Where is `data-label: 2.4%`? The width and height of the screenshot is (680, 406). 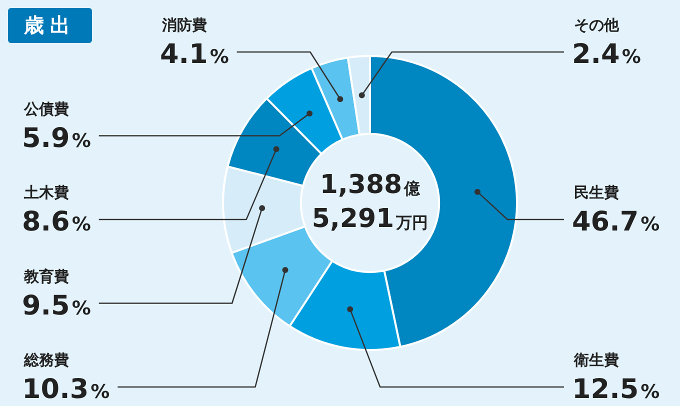 data-label: 2.4% is located at coordinates (606, 54).